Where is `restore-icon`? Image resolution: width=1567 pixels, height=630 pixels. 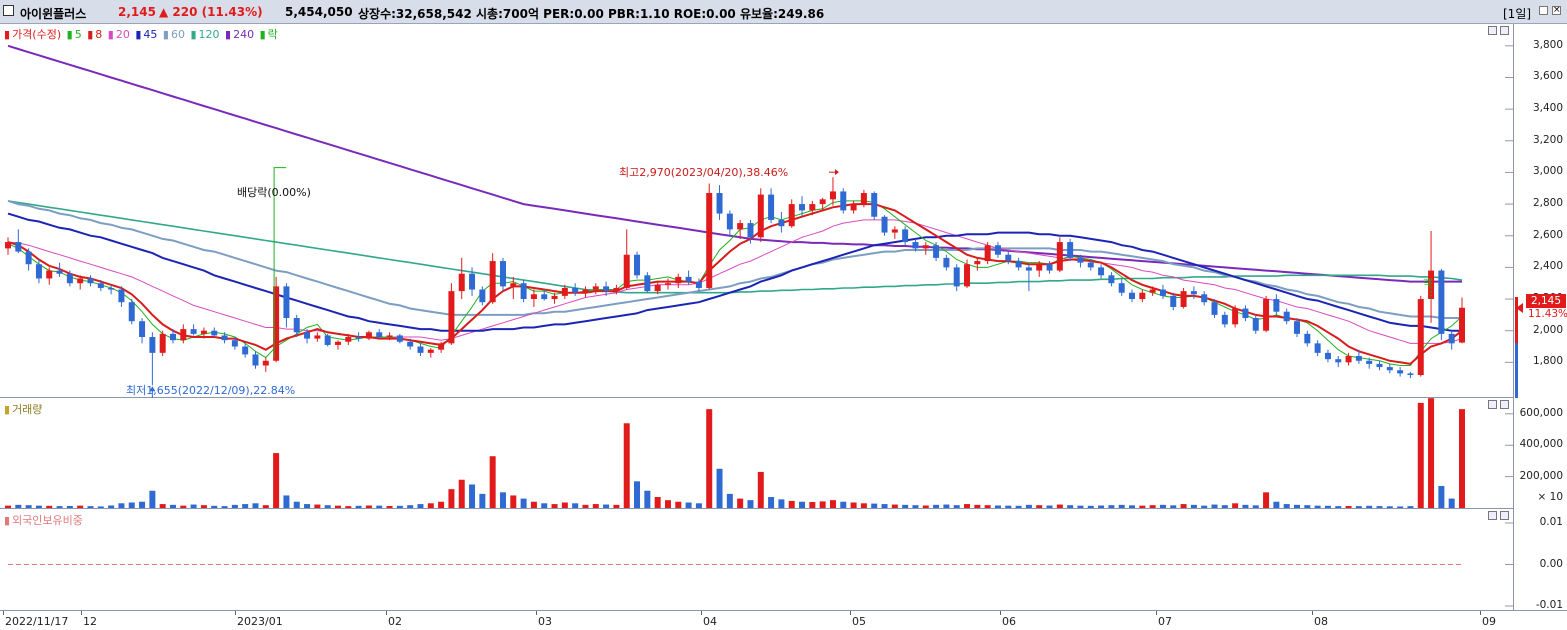 restore-icon is located at coordinates (1543, 10).